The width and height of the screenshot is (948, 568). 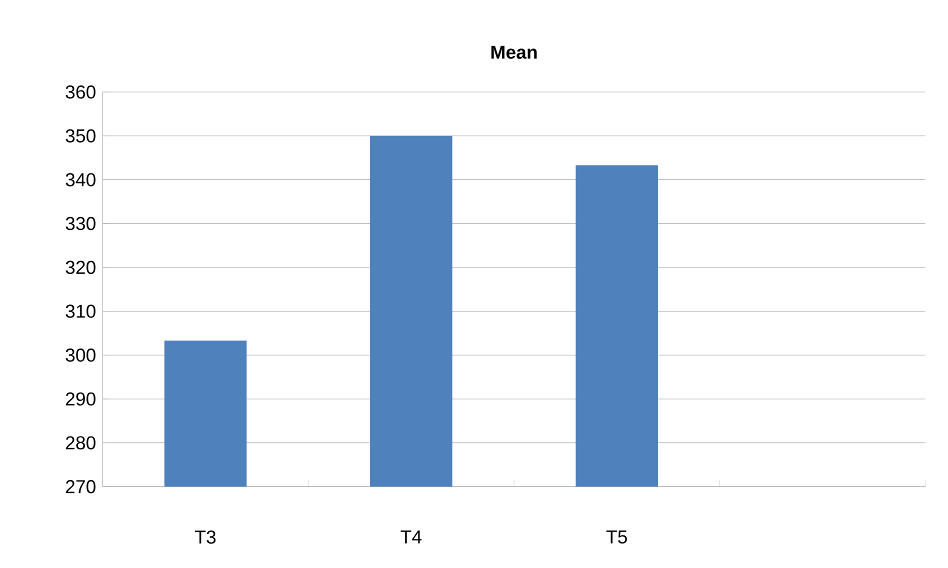 I want to click on y-tick-label: 270, so click(x=81, y=487).